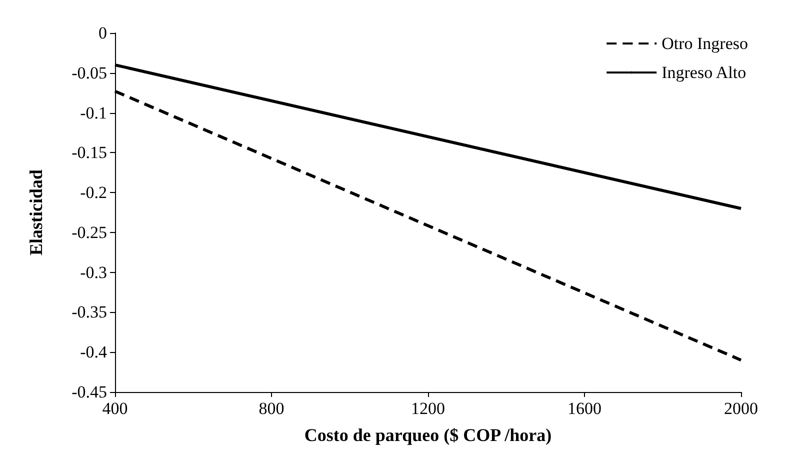 The image size is (793, 449). What do you see at coordinates (271, 408) in the screenshot?
I see `x-tick-label: 800` at bounding box center [271, 408].